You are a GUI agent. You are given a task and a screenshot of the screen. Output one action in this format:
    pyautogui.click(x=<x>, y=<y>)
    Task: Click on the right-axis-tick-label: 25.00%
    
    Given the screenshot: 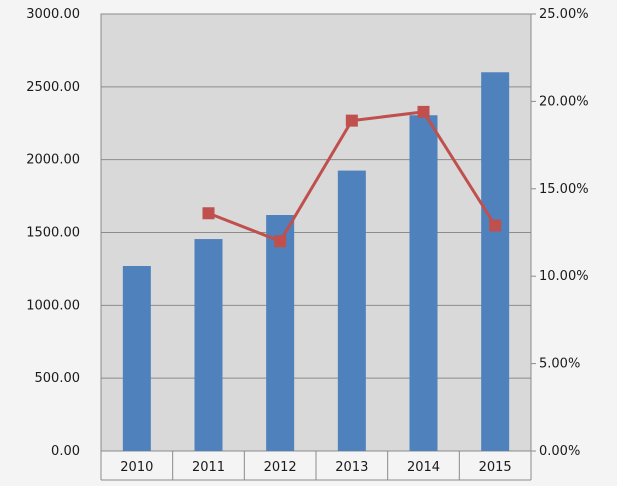 What is the action you would take?
    pyautogui.click(x=564, y=14)
    